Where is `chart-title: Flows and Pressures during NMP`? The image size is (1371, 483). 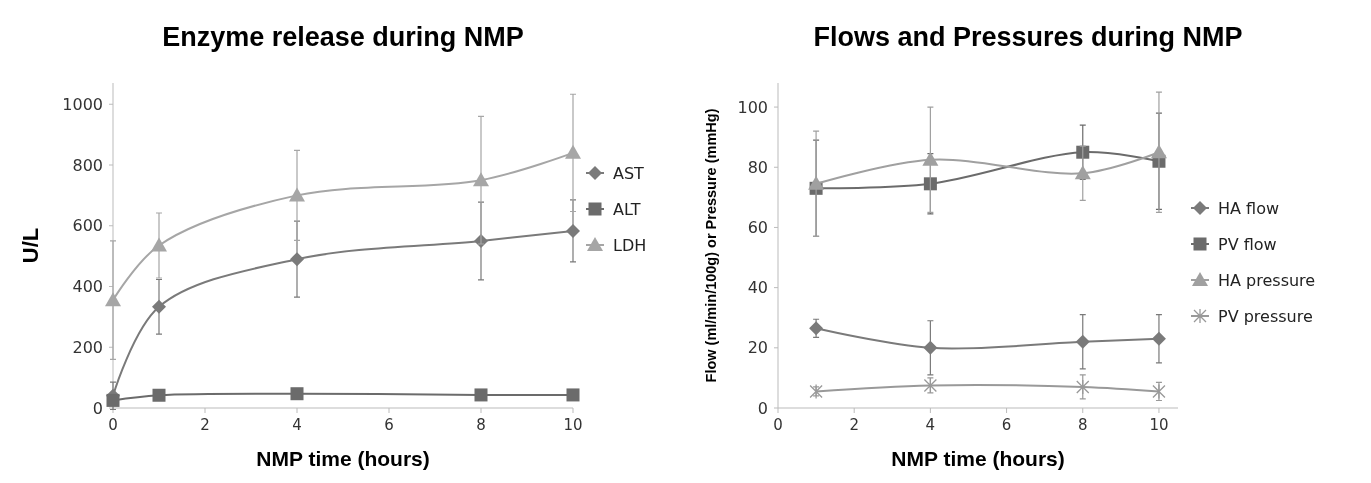
chart-title: Flows and Pressures during NMP is located at coordinates (1028, 37).